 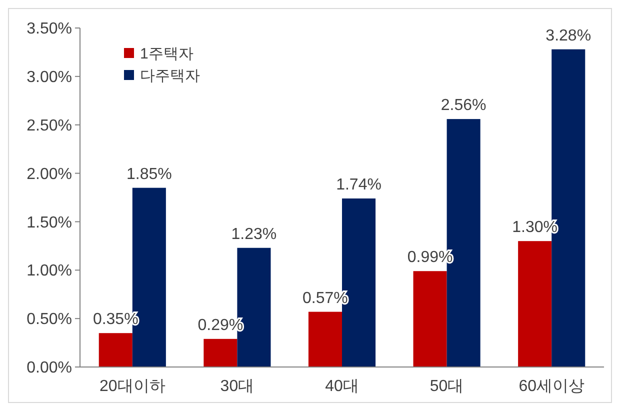 What do you see at coordinates (49, 174) in the screenshot?
I see `y-tick-label: 2.00%` at bounding box center [49, 174].